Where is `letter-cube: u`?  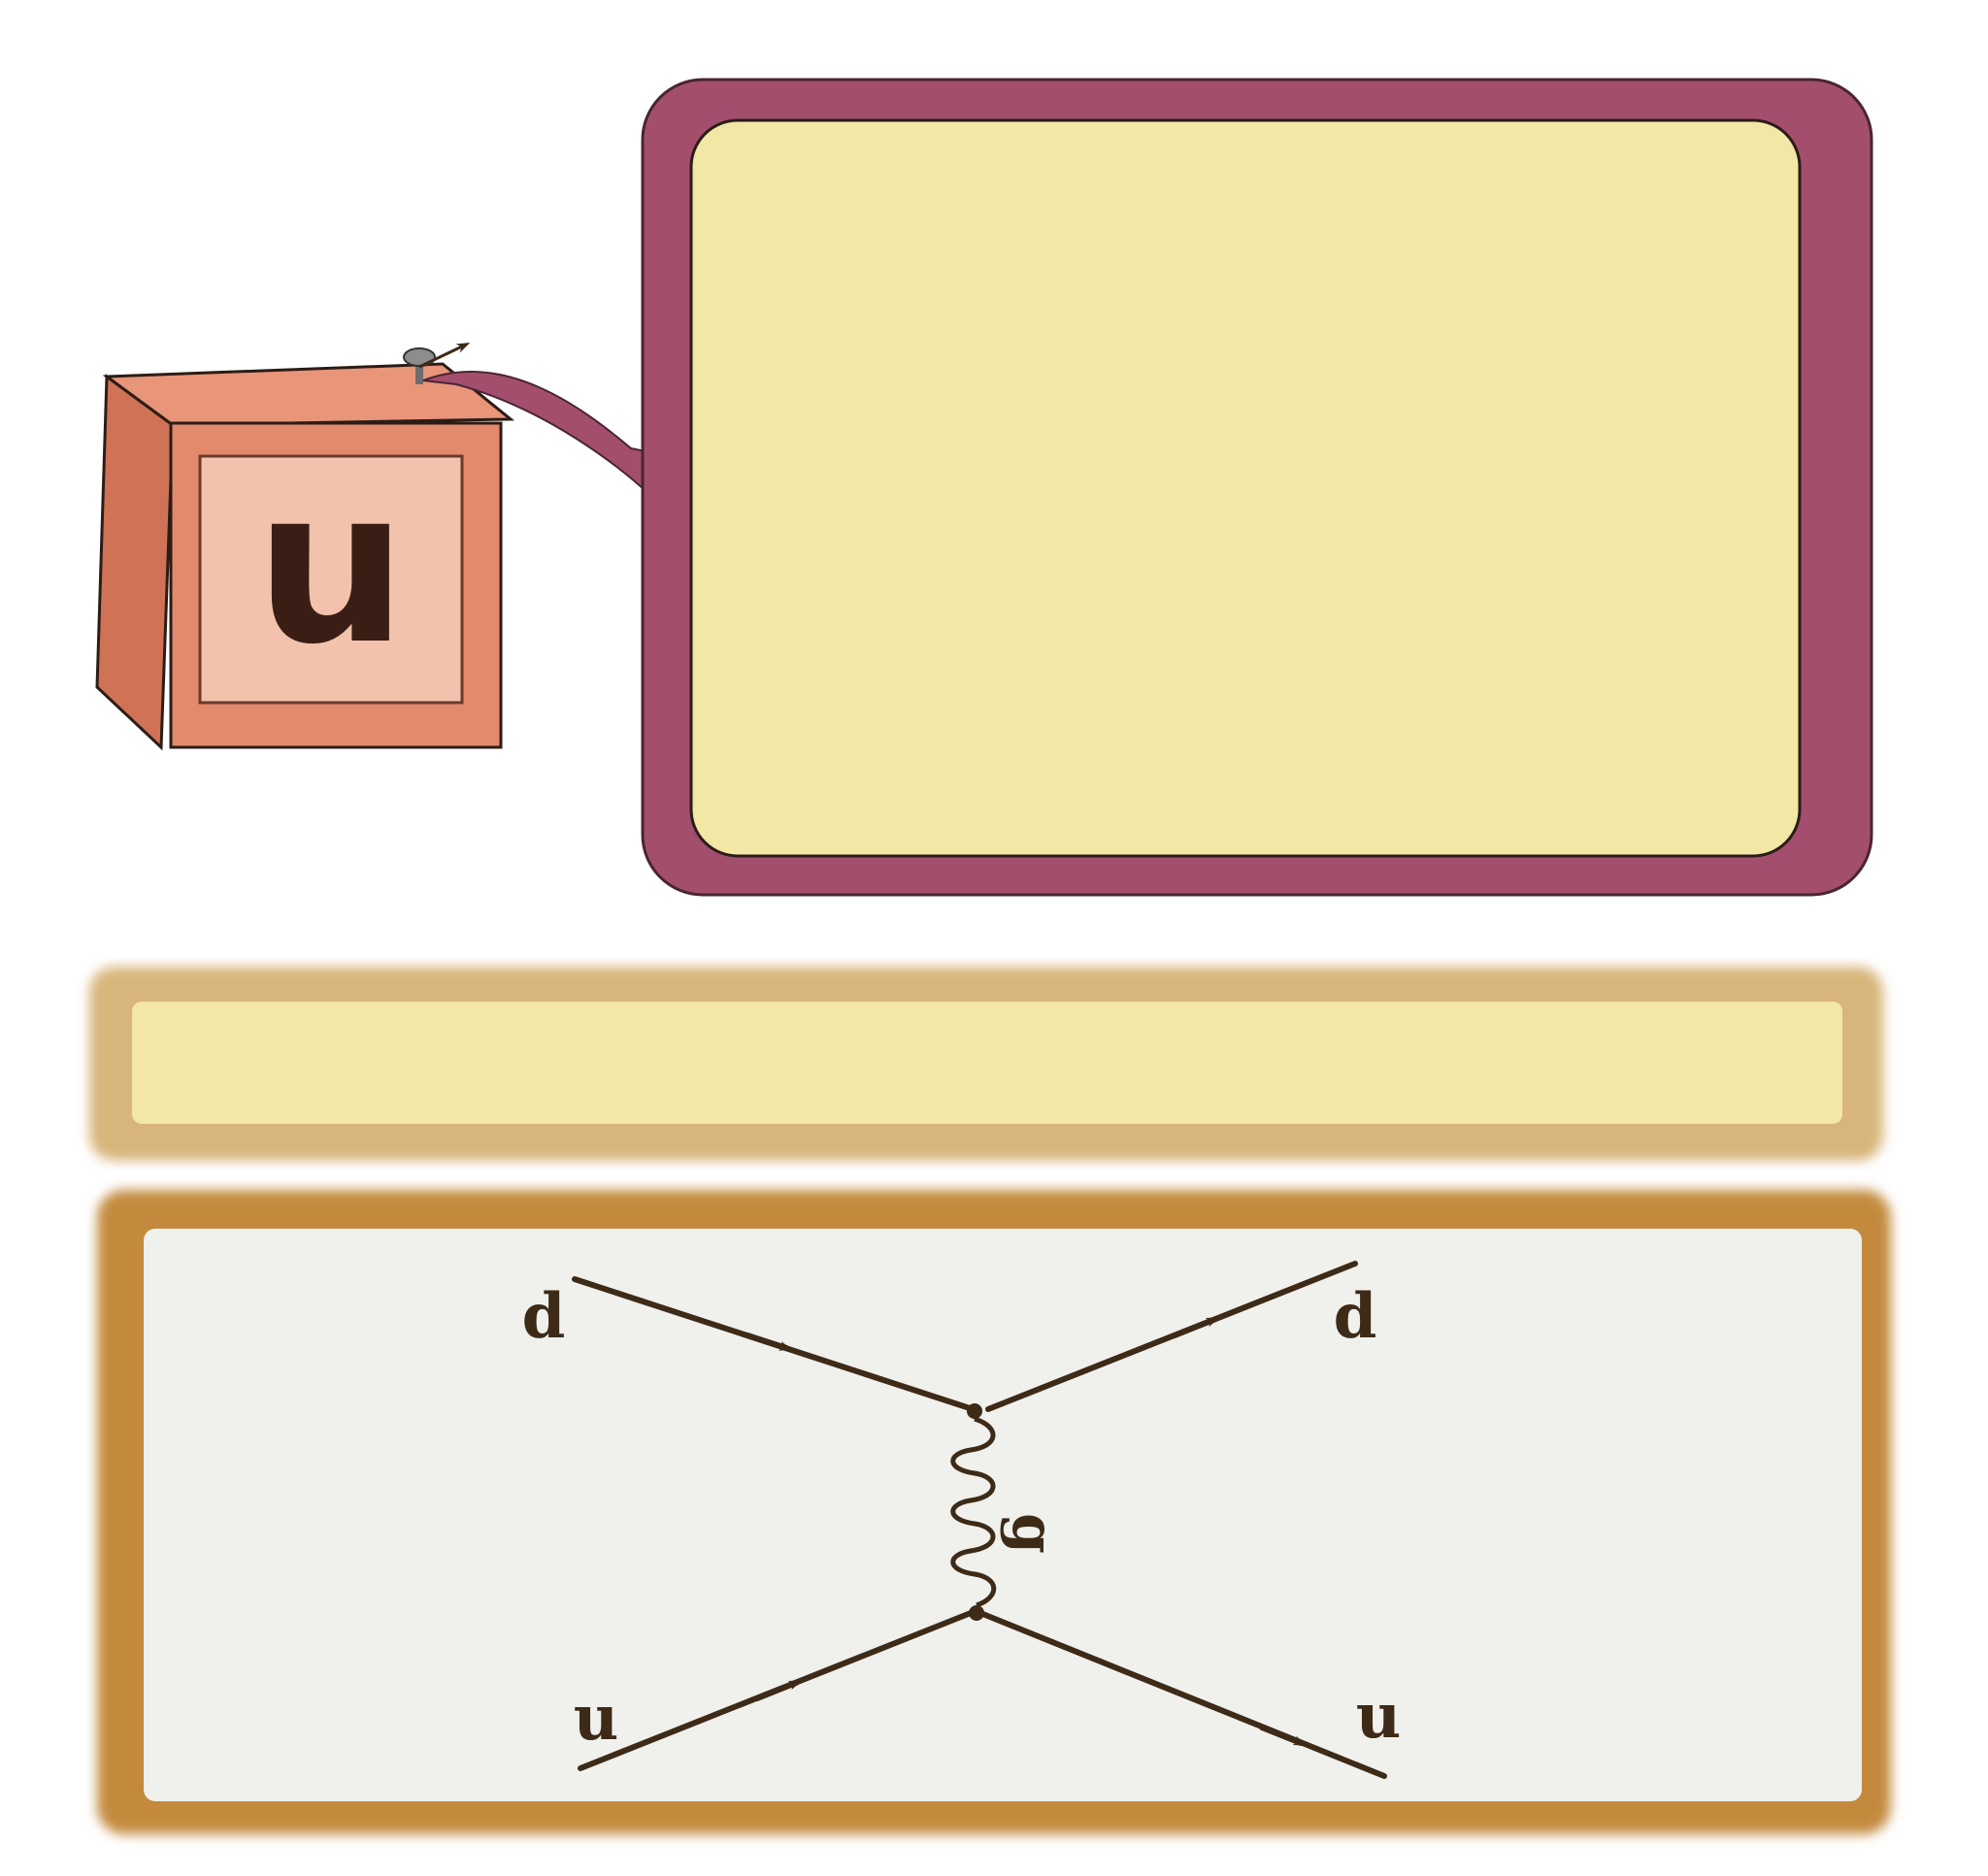 letter-cube: u is located at coordinates (304, 547).